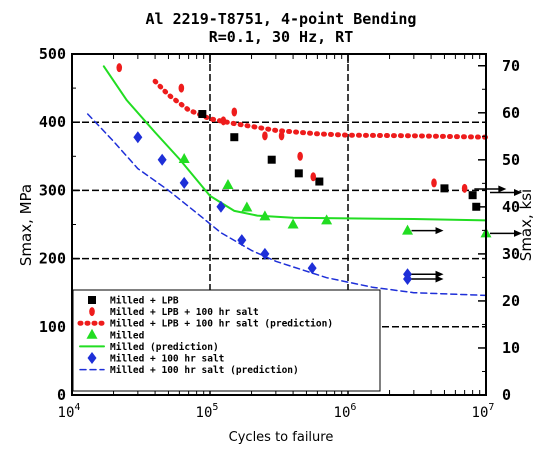  What do you see at coordinates (207, 411) in the screenshot?
I see `x-tick-label: 10⁵` at bounding box center [207, 411].